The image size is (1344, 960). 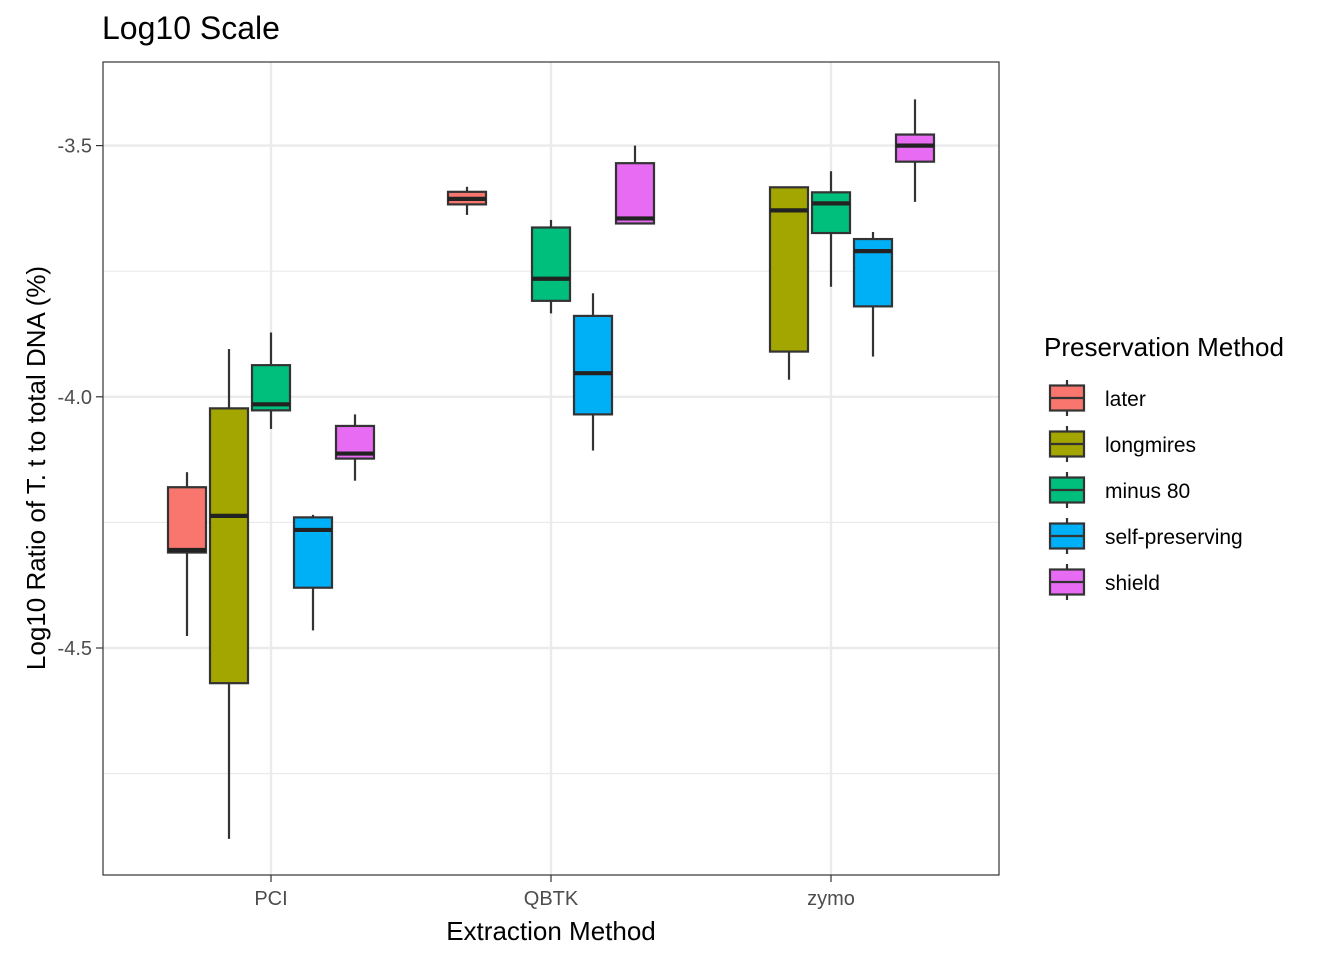 I want to click on box-later-QBTK, so click(x=467, y=200).